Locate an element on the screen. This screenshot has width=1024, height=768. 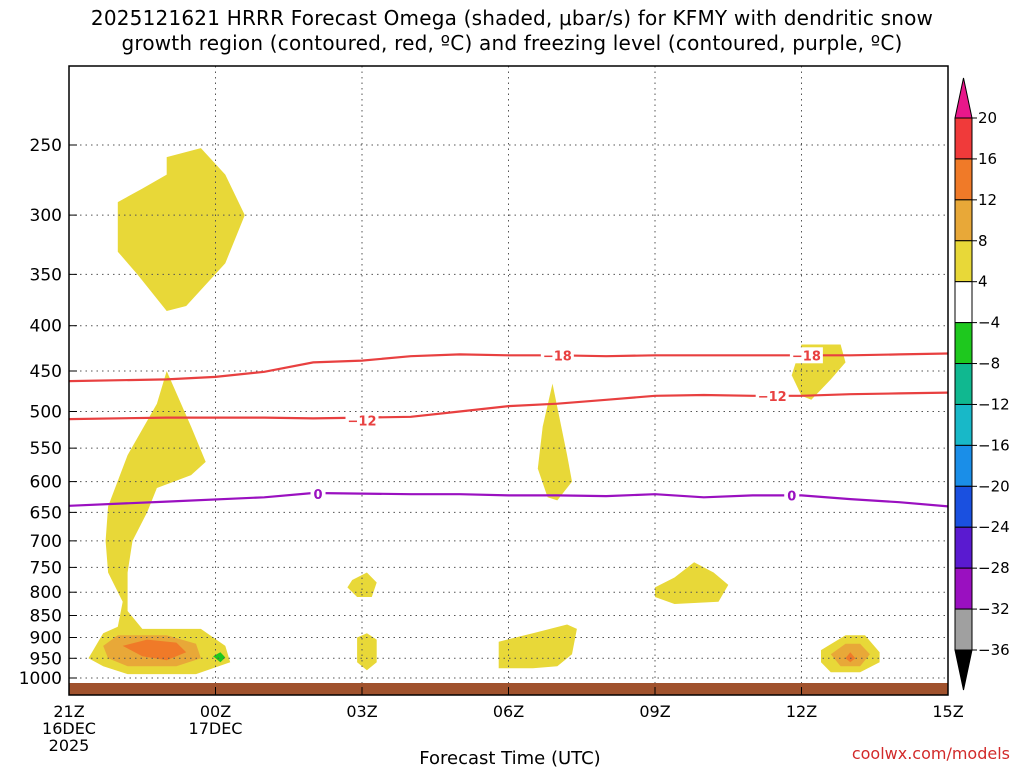
contour-label-2-1: 0 is located at coordinates (791, 496).